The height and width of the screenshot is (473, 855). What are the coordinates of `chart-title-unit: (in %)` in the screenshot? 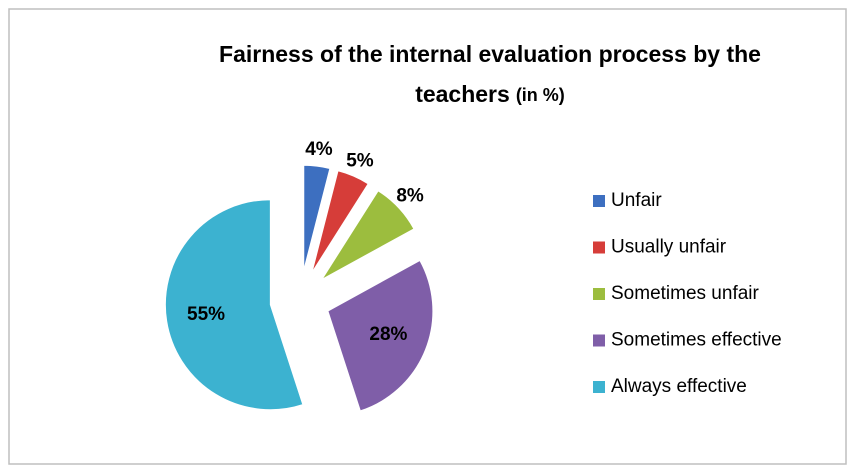 It's located at (540, 95).